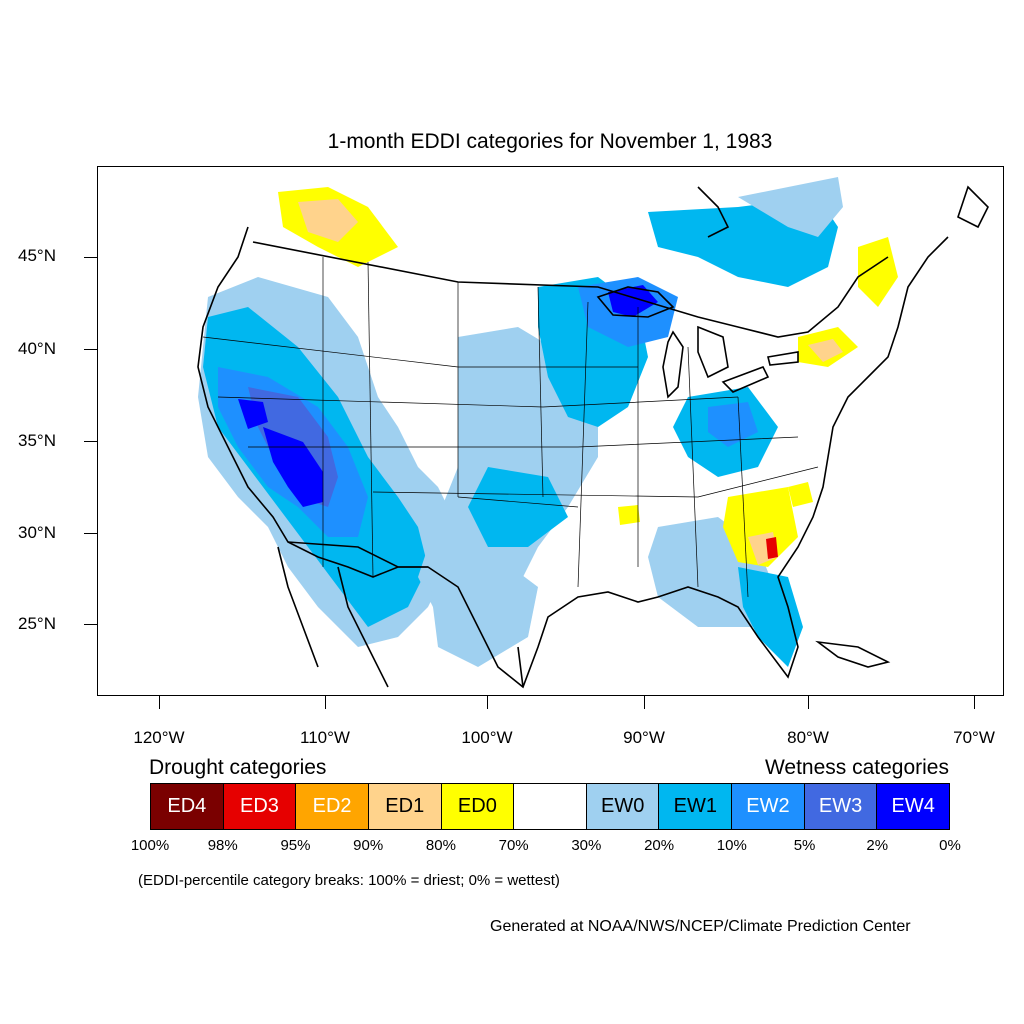 Image resolution: width=1024 pixels, height=1024 pixels. What do you see at coordinates (733, 424) in the screenshot?
I see `region-ew2-ohio` at bounding box center [733, 424].